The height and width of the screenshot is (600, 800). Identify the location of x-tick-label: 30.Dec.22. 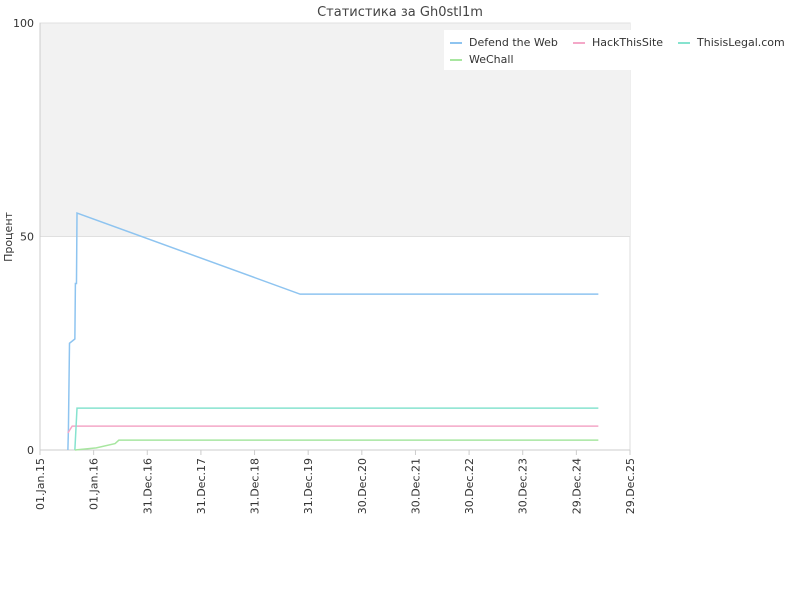
(469, 486).